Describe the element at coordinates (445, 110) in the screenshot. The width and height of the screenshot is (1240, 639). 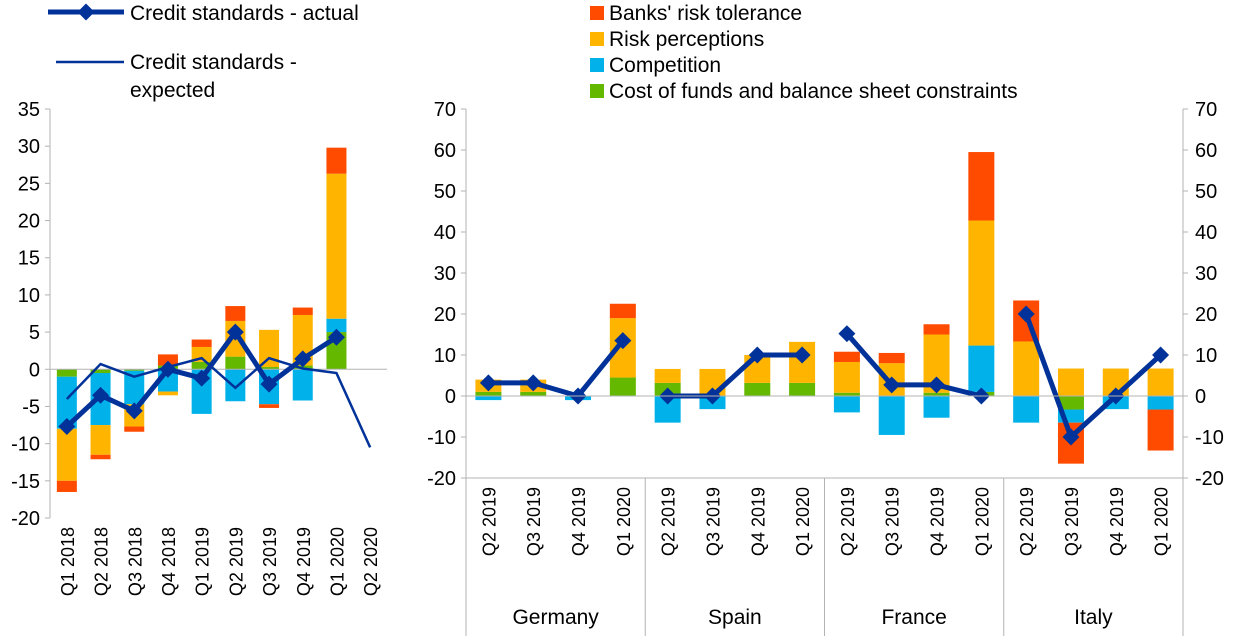
I see `right-left-y-tick-label-70: 70` at that location.